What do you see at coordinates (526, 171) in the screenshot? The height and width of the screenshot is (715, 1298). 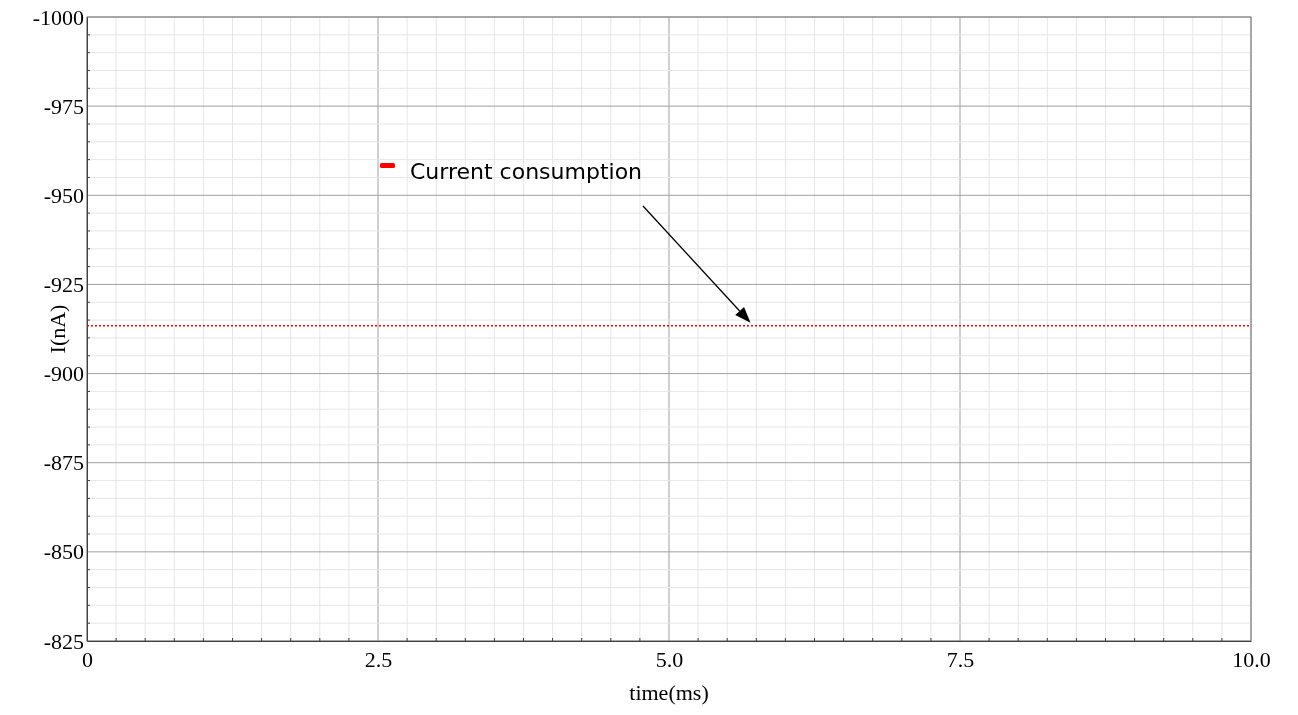 I see `legend-label: Current consumption` at bounding box center [526, 171].